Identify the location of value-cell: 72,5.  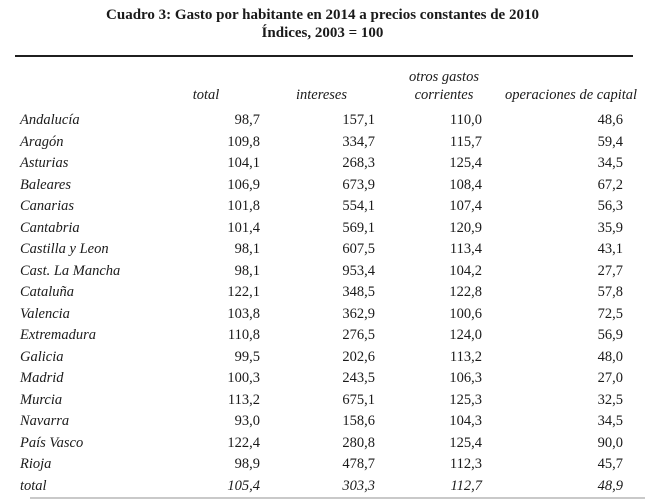
(610, 313).